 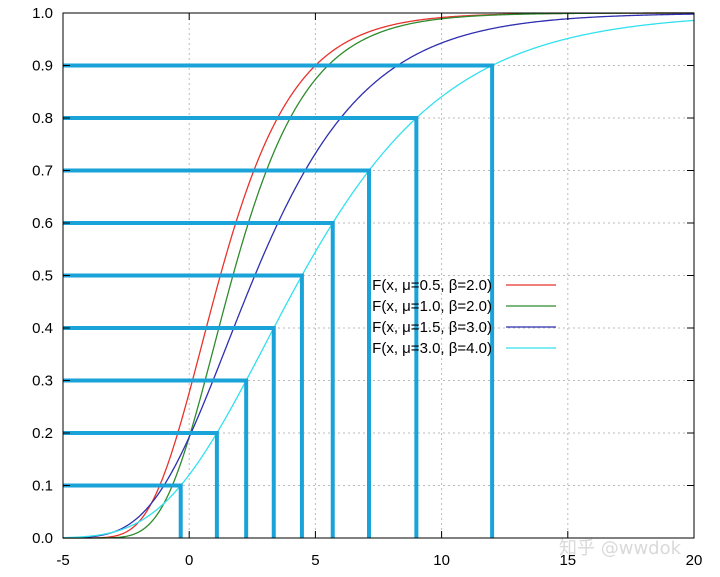 What do you see at coordinates (432, 306) in the screenshot?
I see `legend-label: F(x, μ=1.0, β=2.0)` at bounding box center [432, 306].